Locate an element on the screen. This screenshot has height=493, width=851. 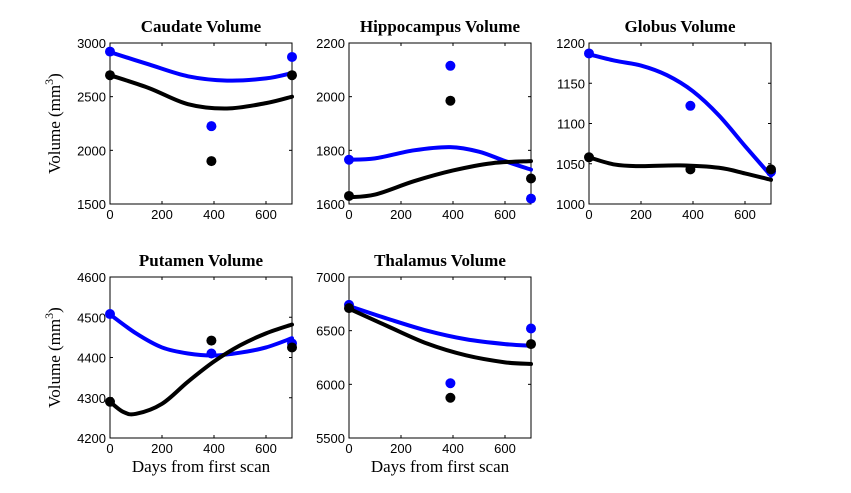
y-tick-label: 3000 is located at coordinates (91, 43).